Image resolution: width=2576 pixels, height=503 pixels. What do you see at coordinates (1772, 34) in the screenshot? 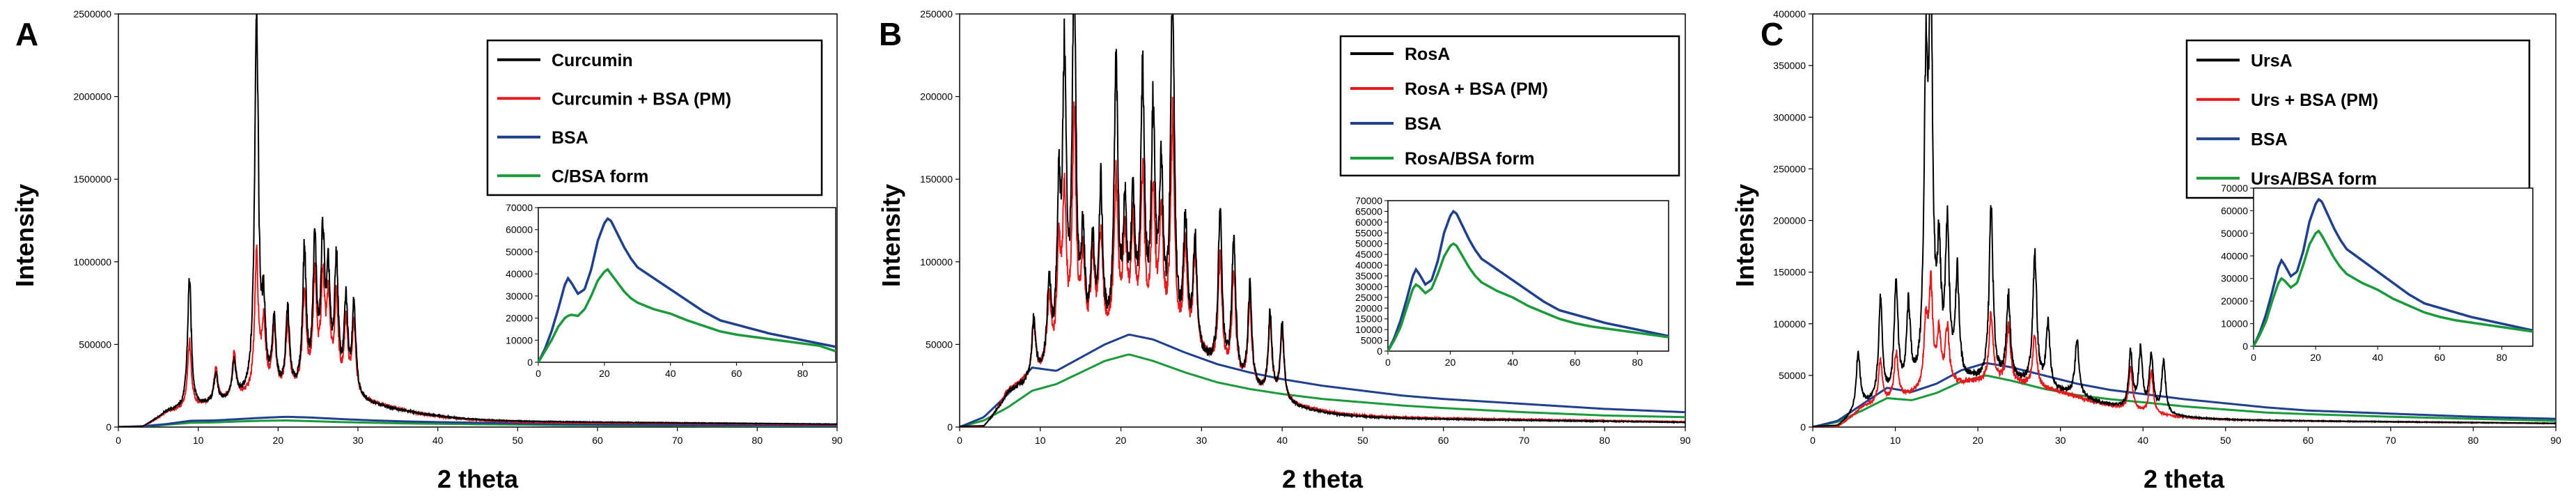
I see `panel-letter: C` at bounding box center [1772, 34].